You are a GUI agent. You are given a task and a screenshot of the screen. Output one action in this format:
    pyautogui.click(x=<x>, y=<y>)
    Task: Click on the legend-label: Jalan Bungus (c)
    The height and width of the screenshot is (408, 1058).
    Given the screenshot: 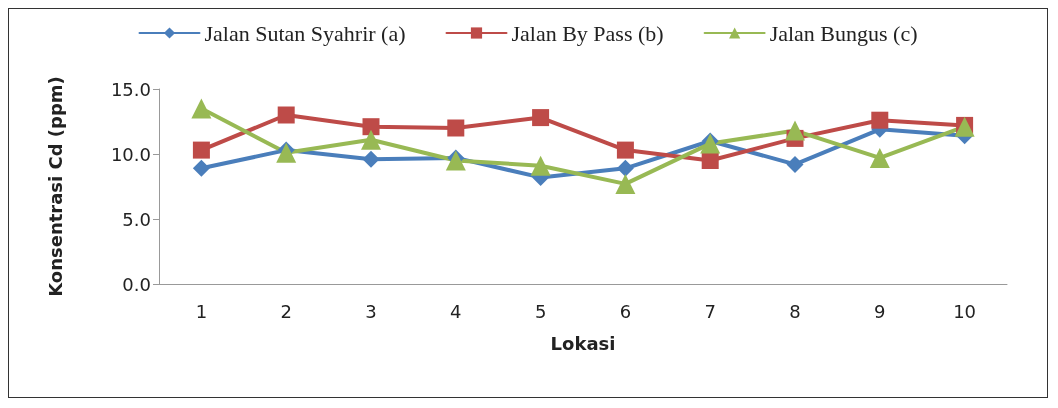 What is the action you would take?
    pyautogui.click(x=843, y=33)
    